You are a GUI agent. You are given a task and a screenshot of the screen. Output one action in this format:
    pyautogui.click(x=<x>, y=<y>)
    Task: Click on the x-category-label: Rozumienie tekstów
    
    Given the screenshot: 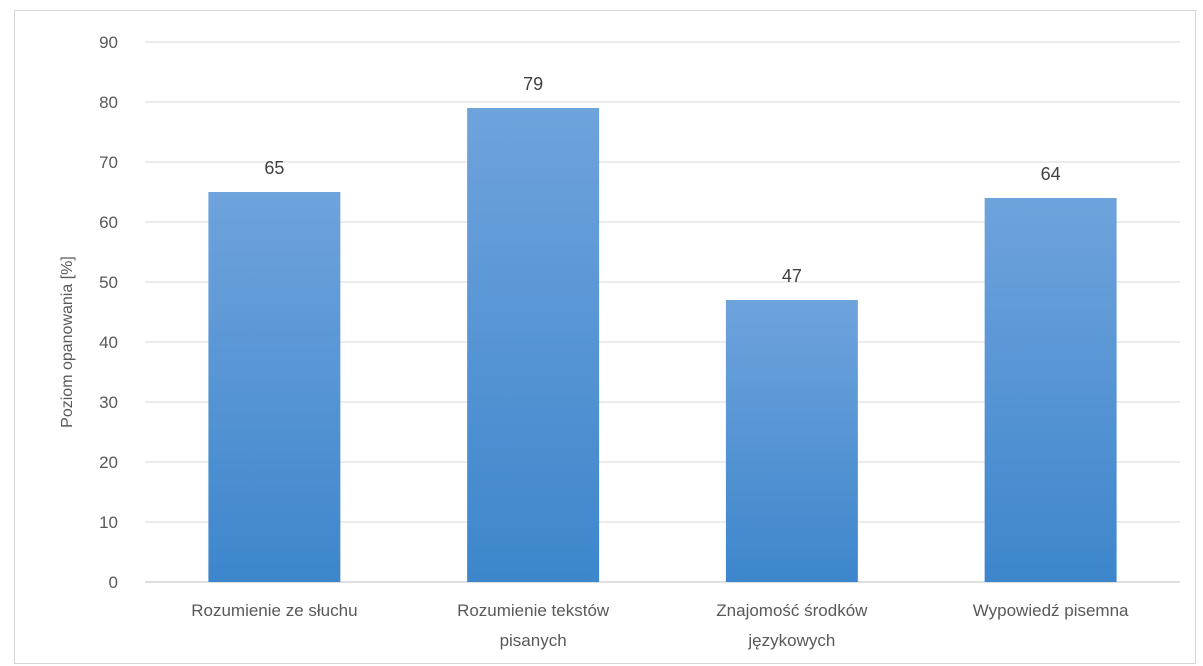 What is the action you would take?
    pyautogui.click(x=533, y=610)
    